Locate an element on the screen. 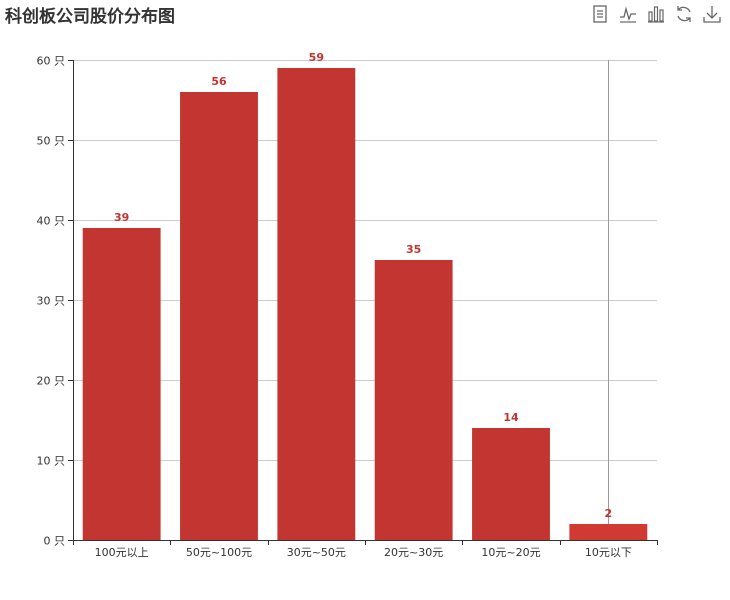  y-tick-label: 50 只 is located at coordinates (51, 141).